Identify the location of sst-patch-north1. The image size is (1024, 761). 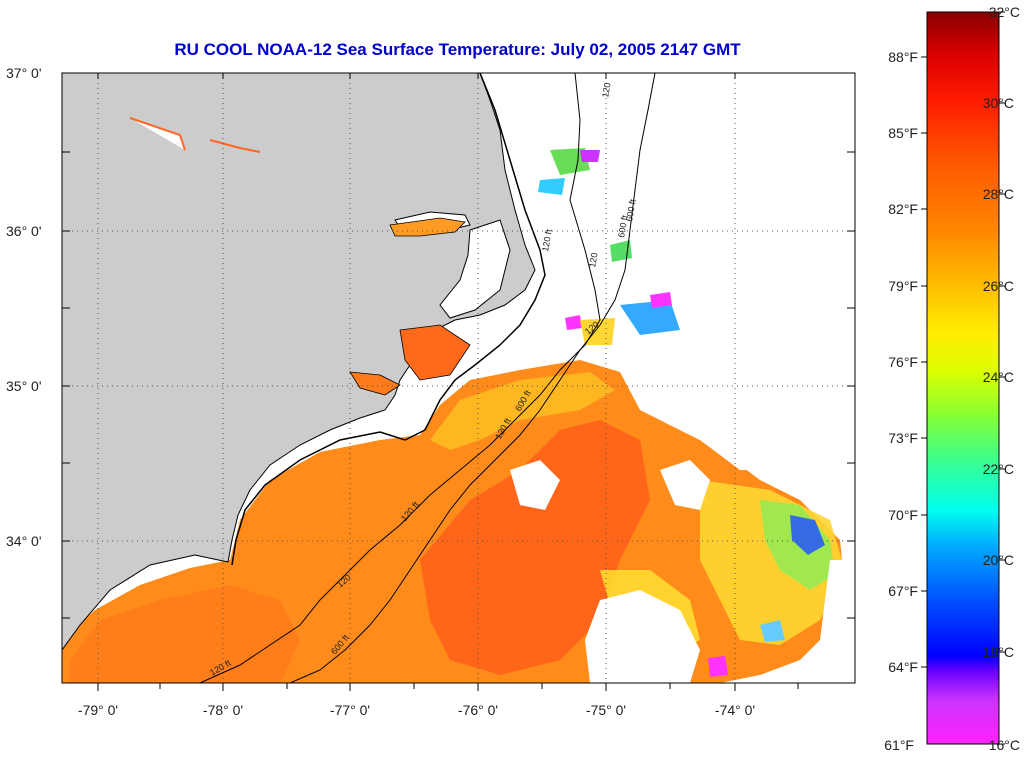
(570, 161).